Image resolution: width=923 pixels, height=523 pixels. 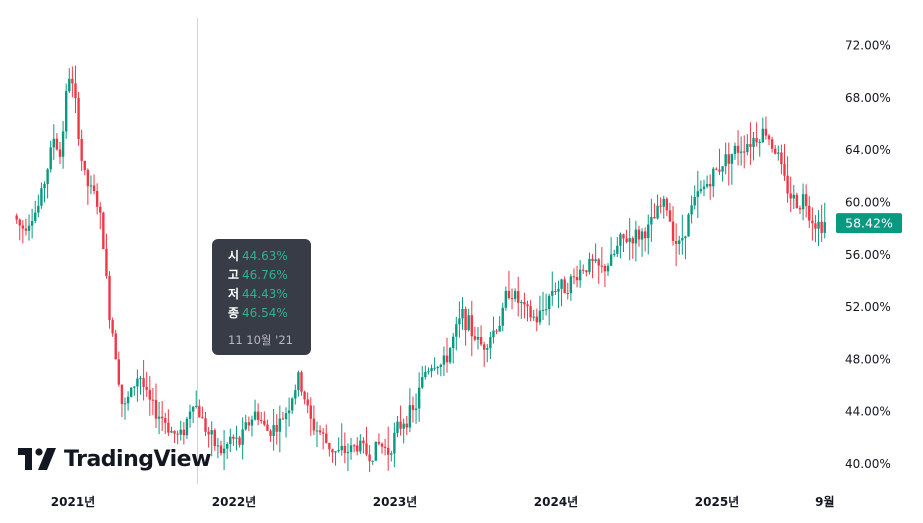 I want to click on tooltip-open-value: 44.63%, so click(x=265, y=256).